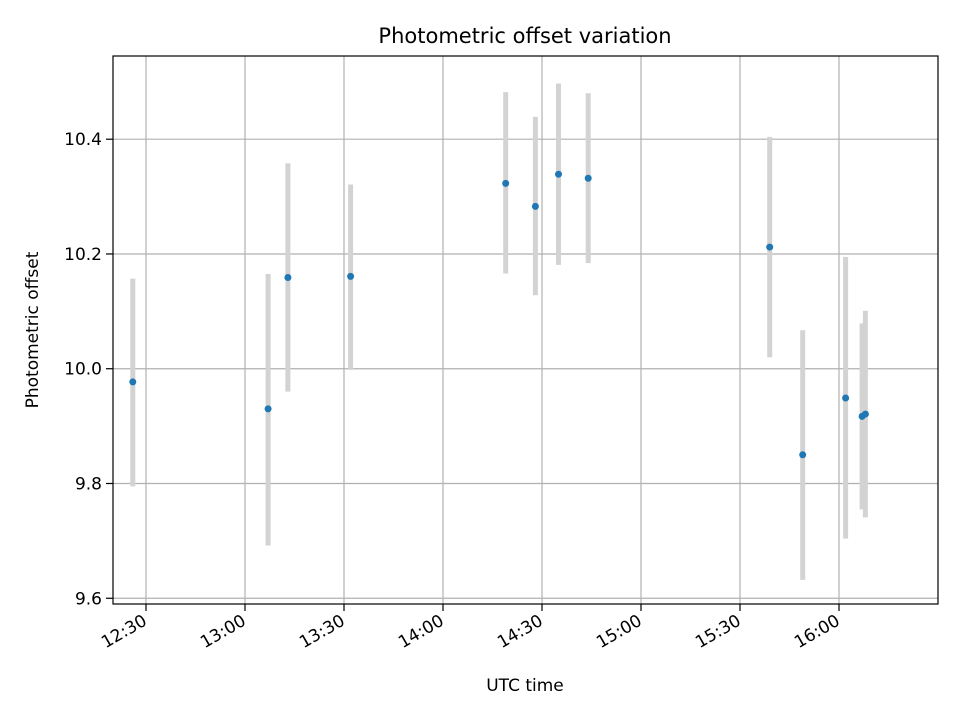  I want to click on y-tick-label: 9.6, so click(88, 599).